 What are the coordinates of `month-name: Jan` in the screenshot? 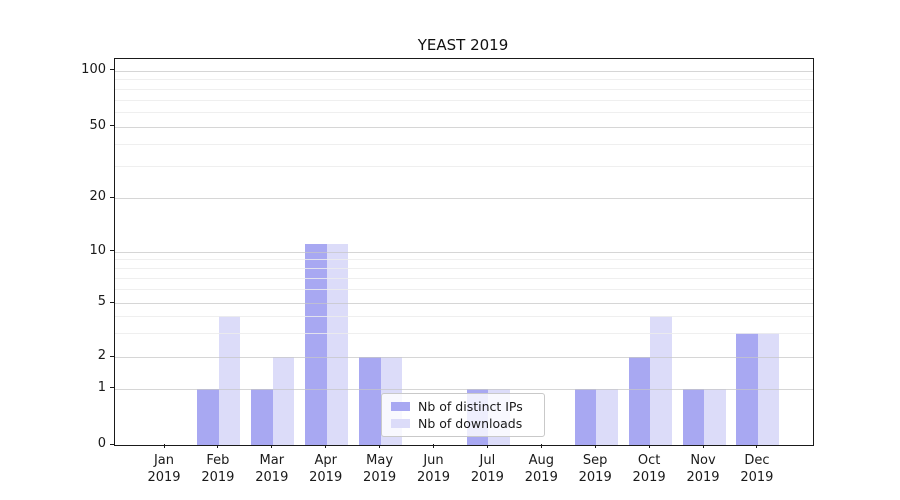 It's located at (164, 460).